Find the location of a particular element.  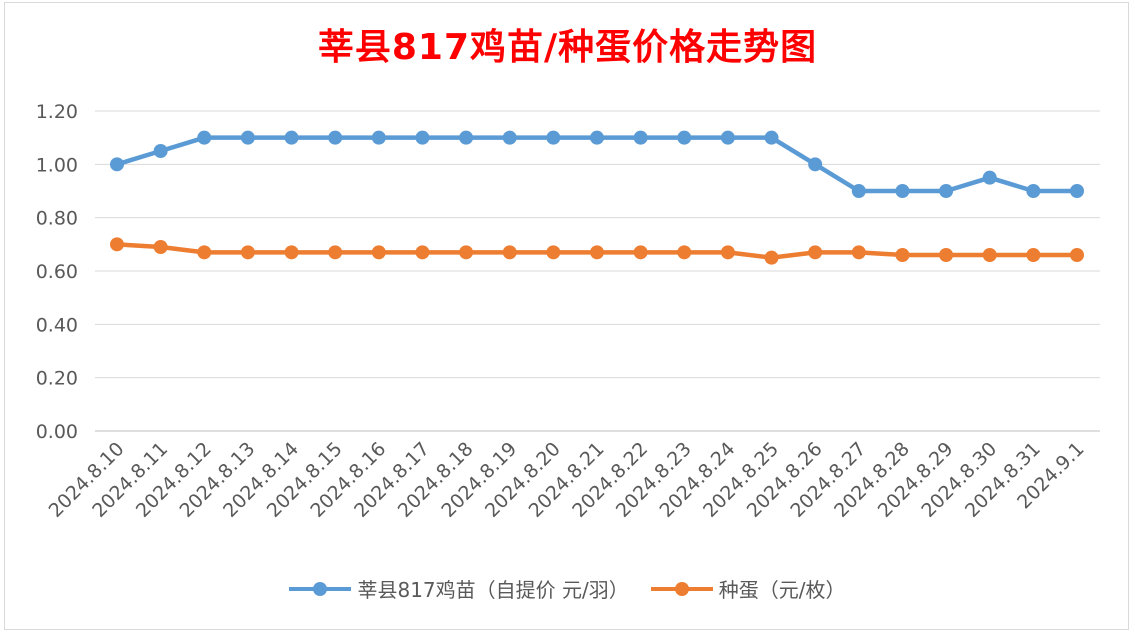

y-tick-label: 0.40 is located at coordinates (57, 325).